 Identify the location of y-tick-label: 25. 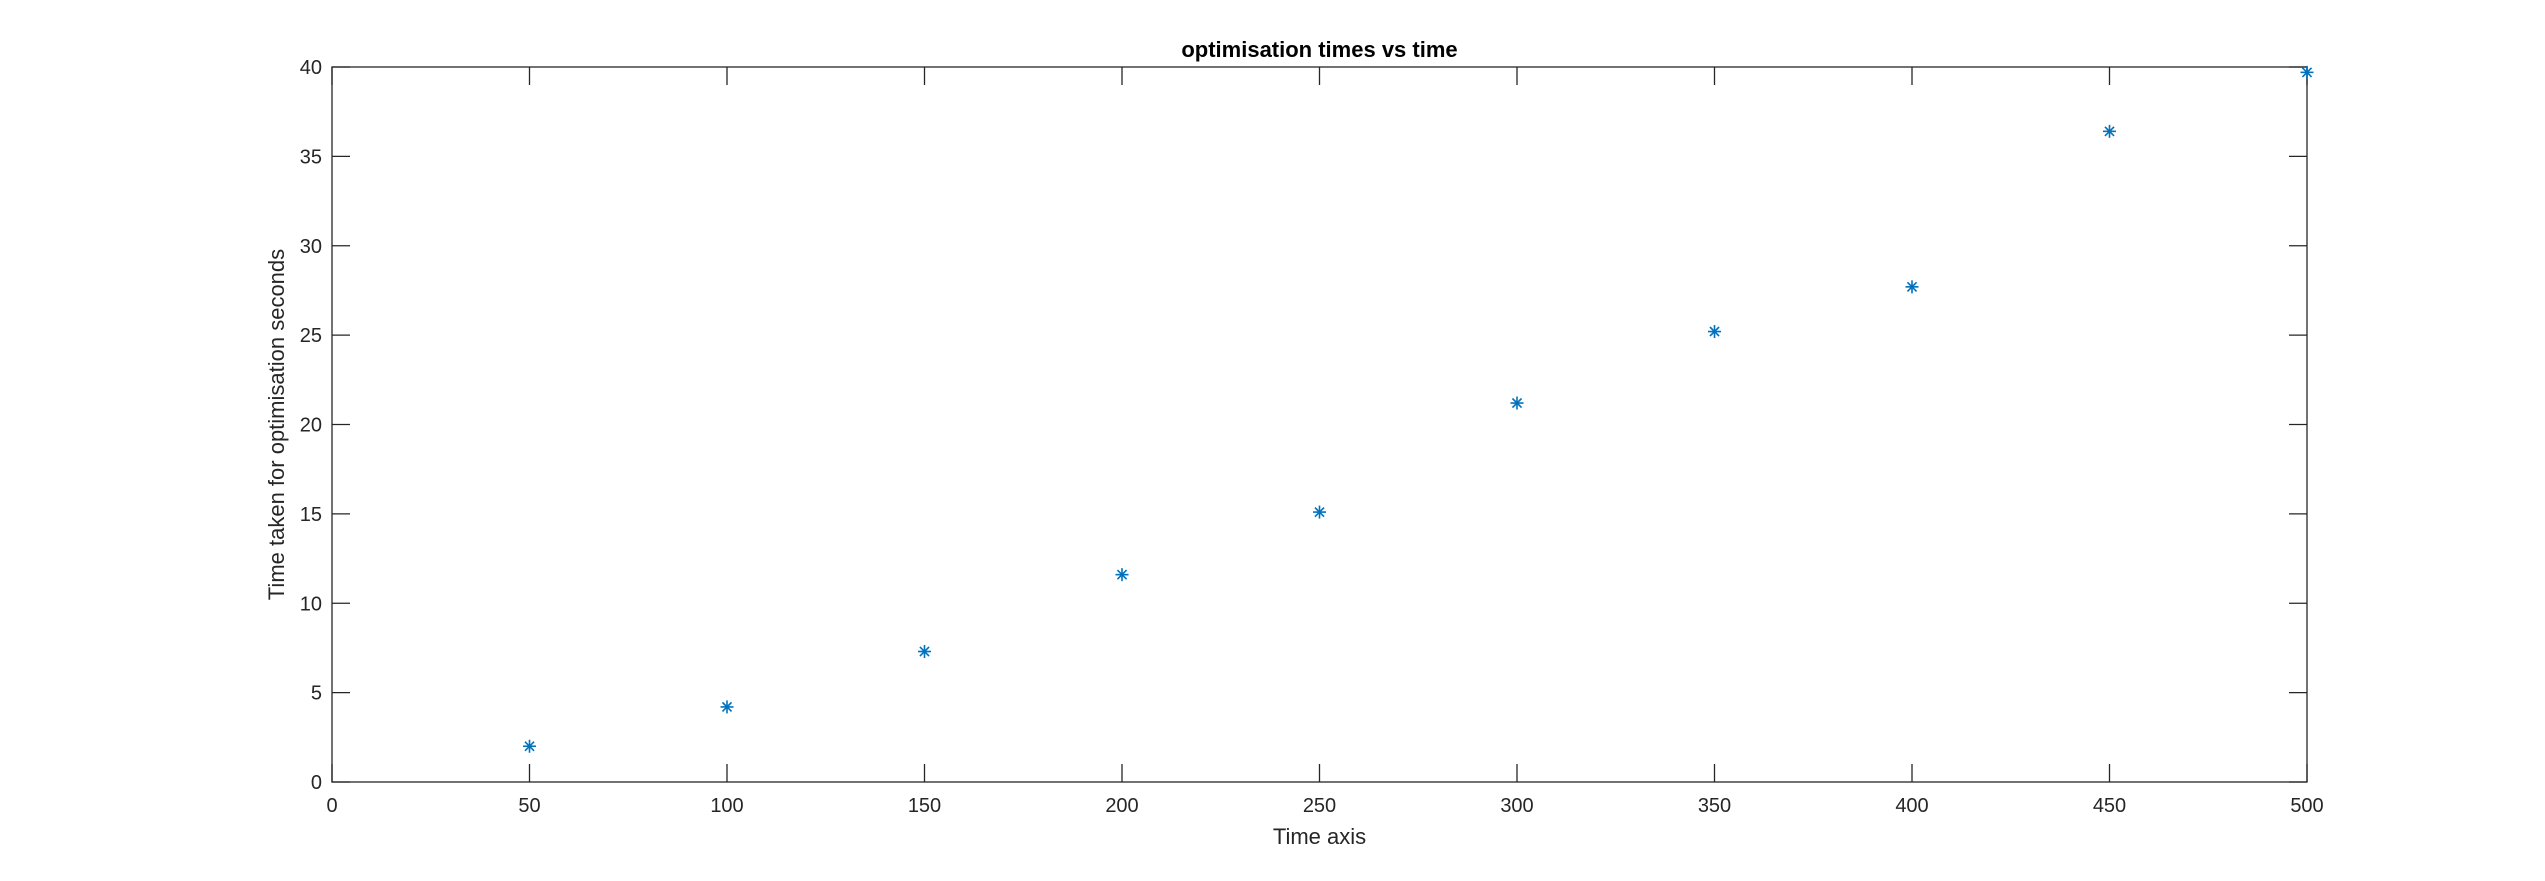
(311, 336).